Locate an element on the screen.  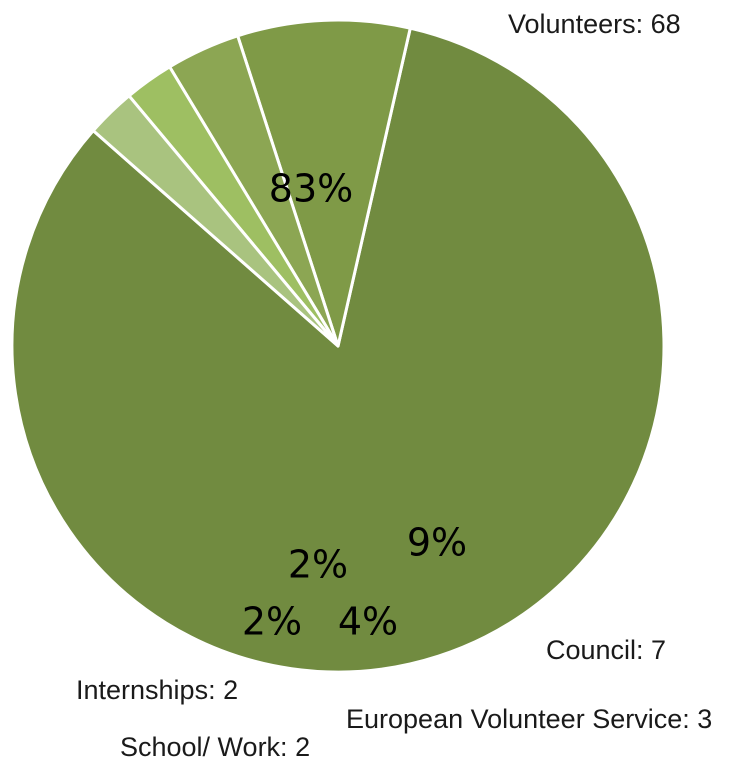
category-label: Internships: 2 is located at coordinates (157, 690).